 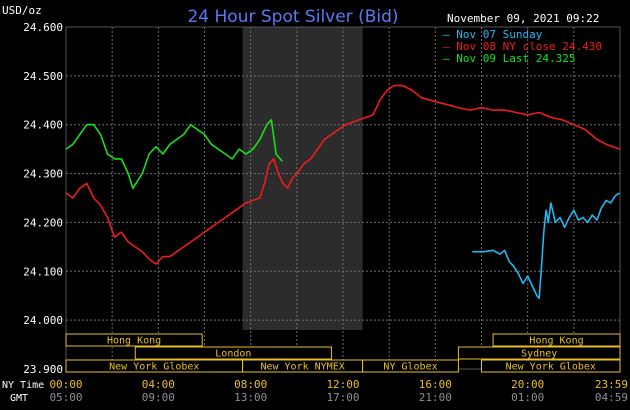 What do you see at coordinates (302, 367) in the screenshot?
I see `session-label-5: New York NYMEX` at bounding box center [302, 367].